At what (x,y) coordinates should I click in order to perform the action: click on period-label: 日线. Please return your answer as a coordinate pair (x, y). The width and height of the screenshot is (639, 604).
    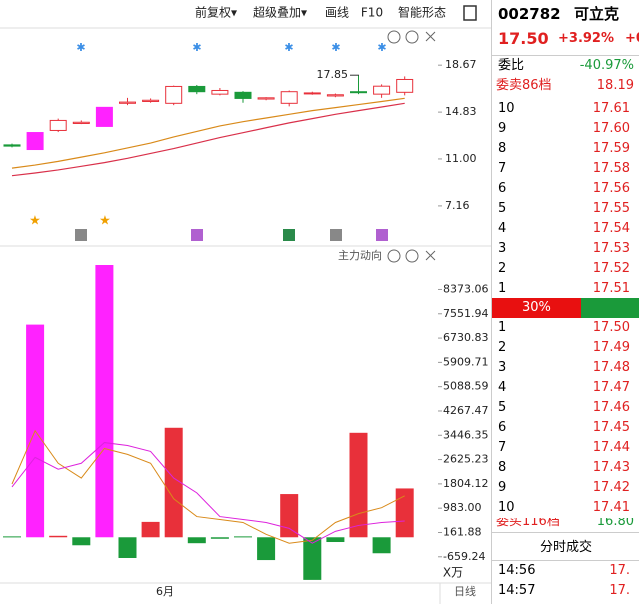
    Looking at the image, I should click on (465, 591).